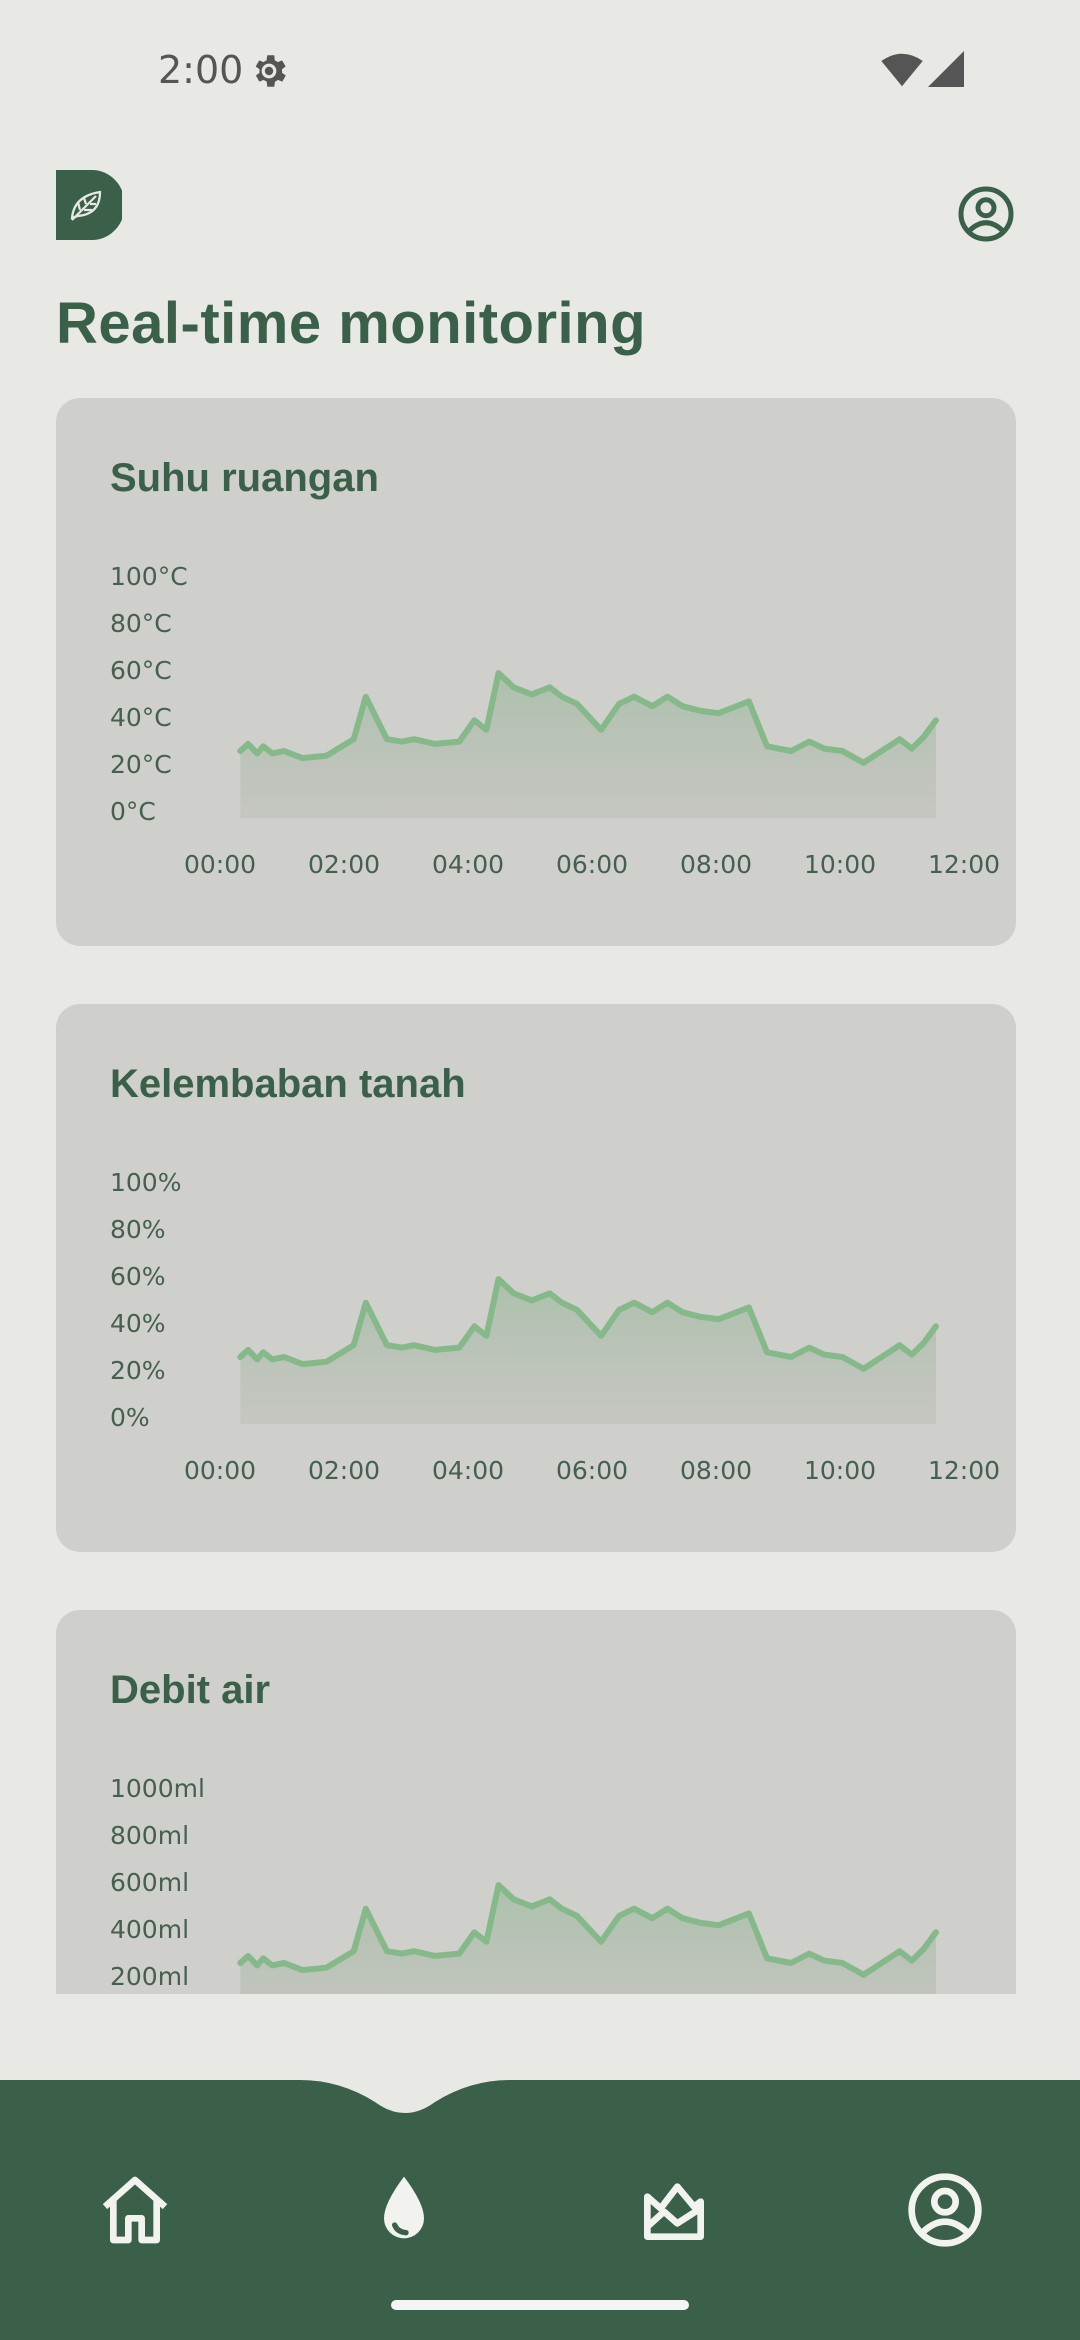 Image resolution: width=1080 pixels, height=2340 pixels. I want to click on y-tick-label: 0%, so click(130, 1417).